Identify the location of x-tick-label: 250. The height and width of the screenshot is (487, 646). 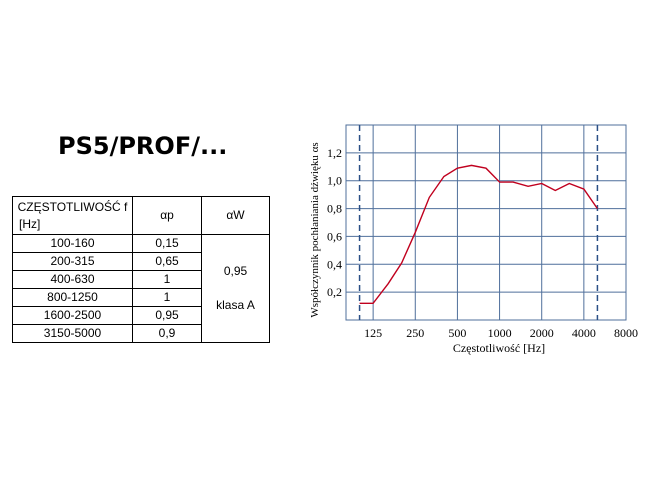
(415, 333).